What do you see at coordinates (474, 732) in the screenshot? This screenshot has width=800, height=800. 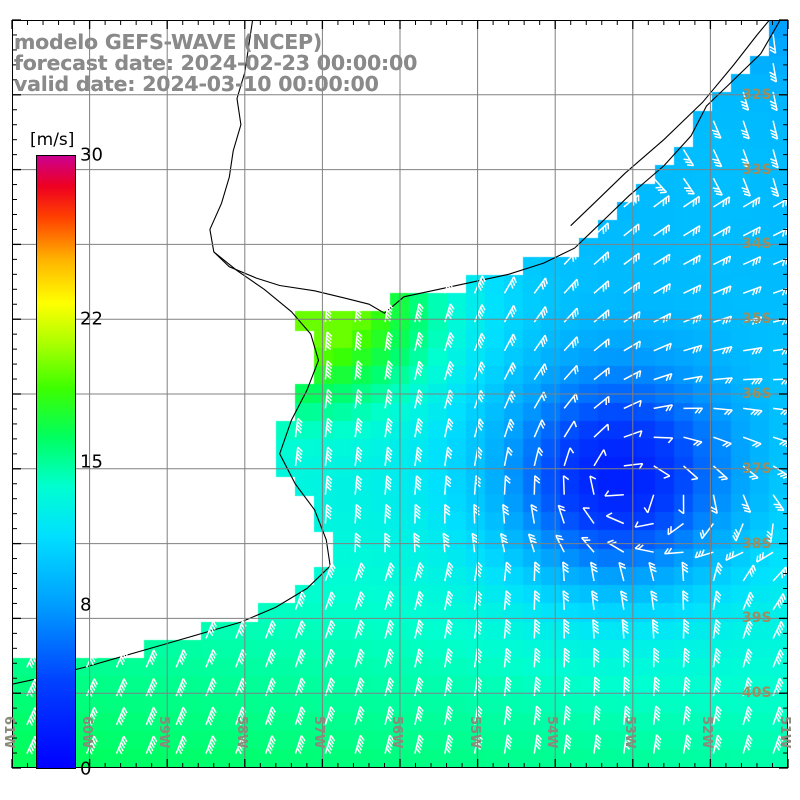 I see `lon-label-55W: 55W` at bounding box center [474, 732].